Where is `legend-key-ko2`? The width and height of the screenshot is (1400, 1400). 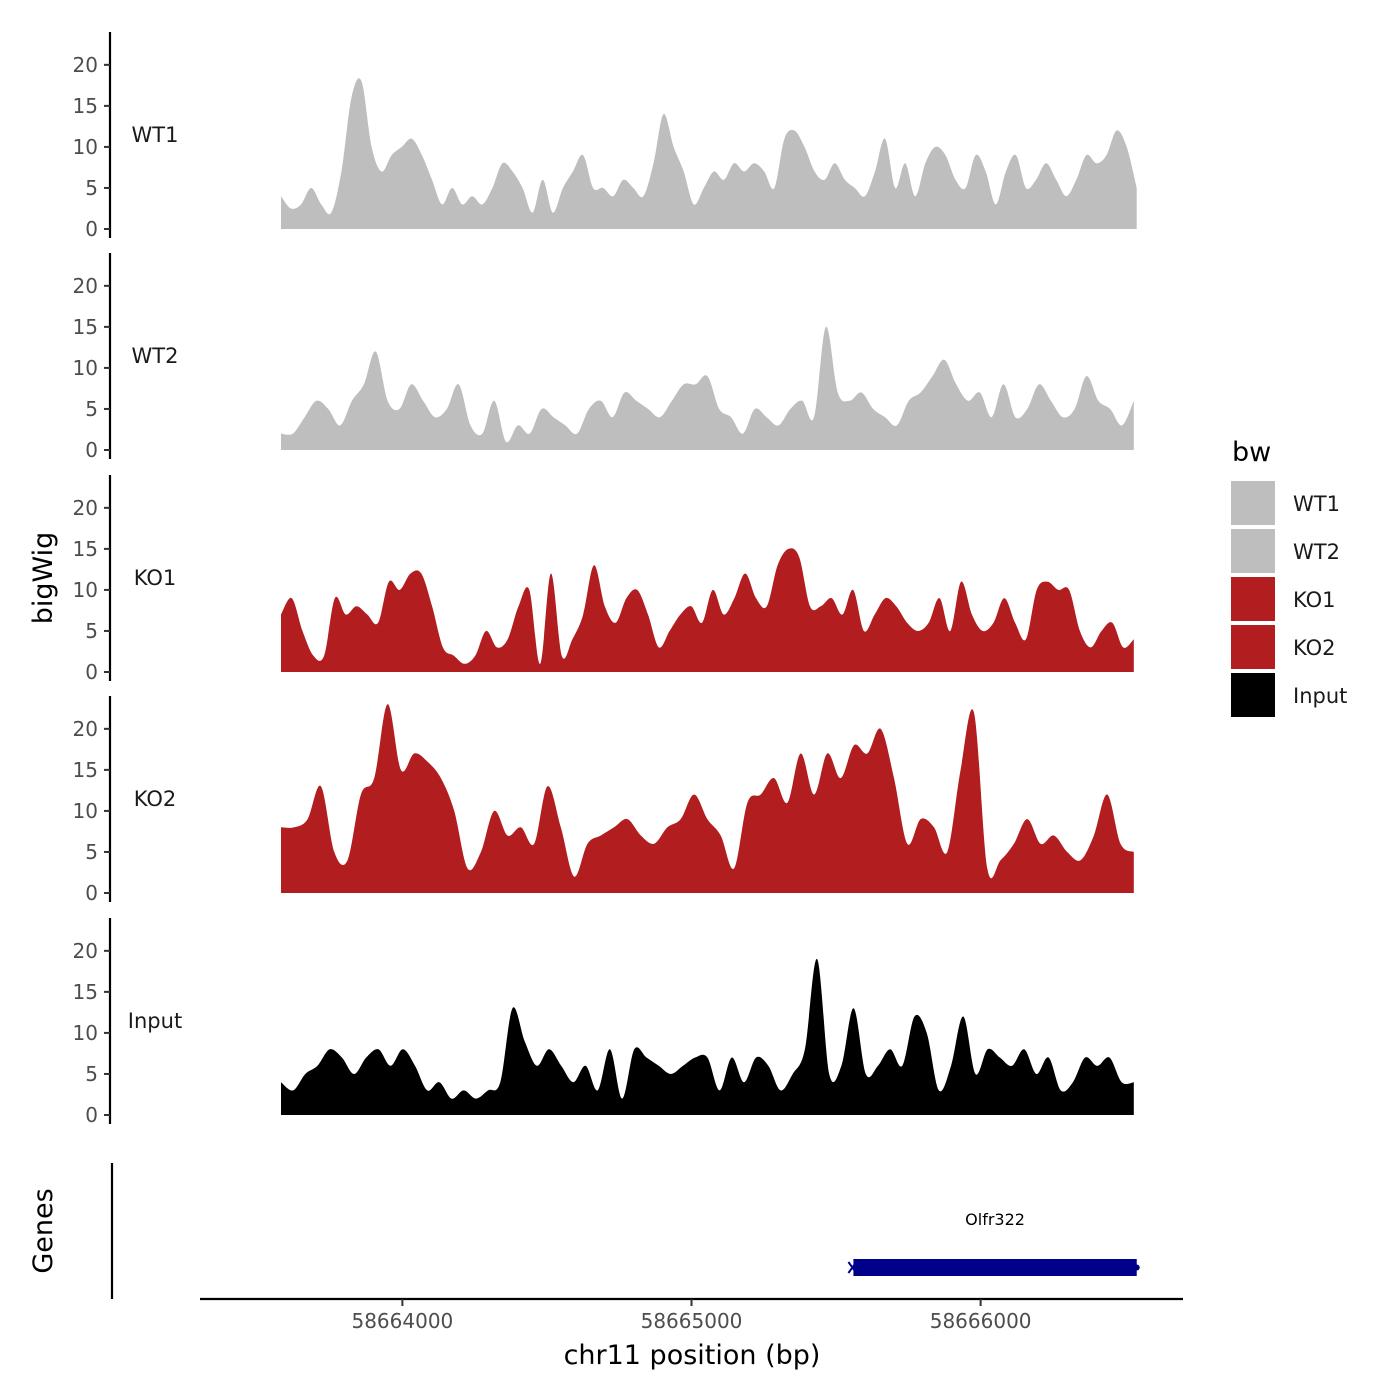
legend-key-ko2 is located at coordinates (1253, 647).